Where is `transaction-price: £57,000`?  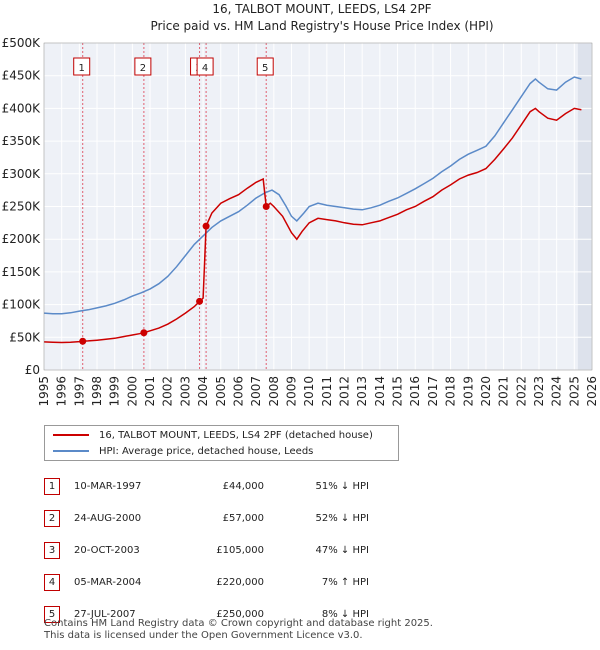 transaction-price: £57,000 is located at coordinates (243, 518).